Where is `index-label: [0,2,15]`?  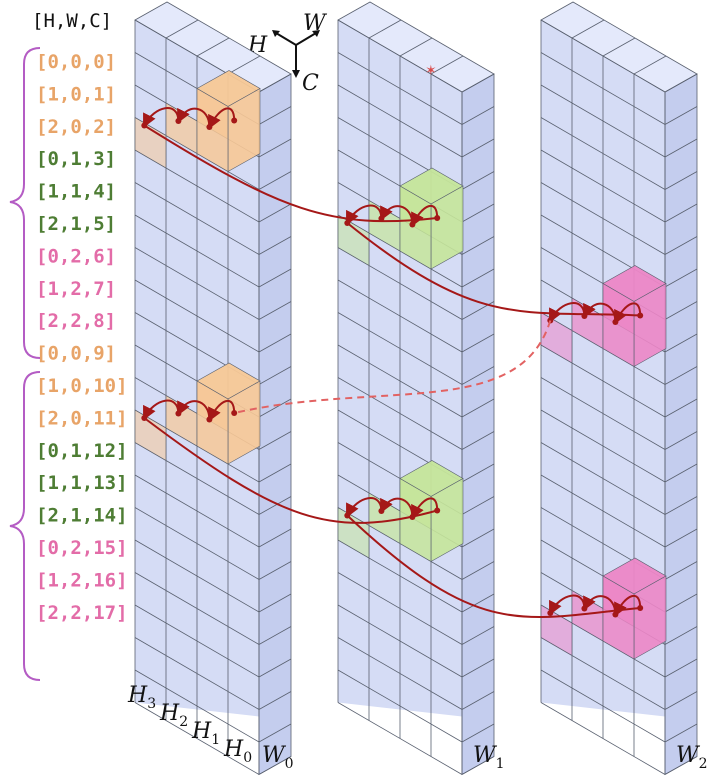
index-label: [0,2,15] is located at coordinates (82, 548).